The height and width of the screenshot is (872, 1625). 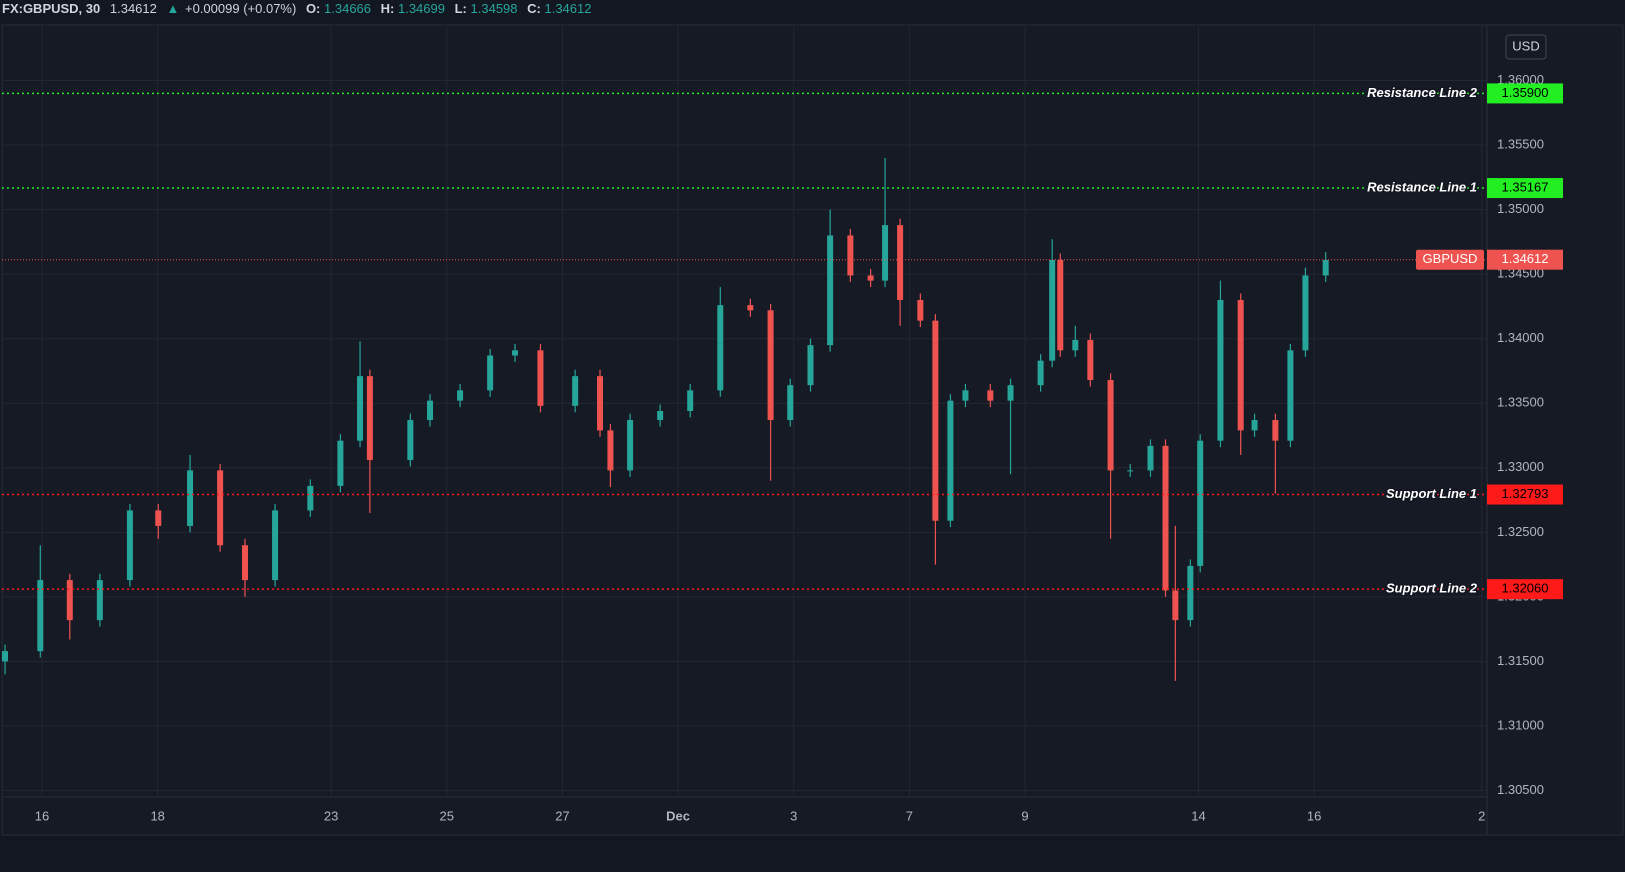 What do you see at coordinates (1520, 208) in the screenshot?
I see `y-tick-label: 1.35000` at bounding box center [1520, 208].